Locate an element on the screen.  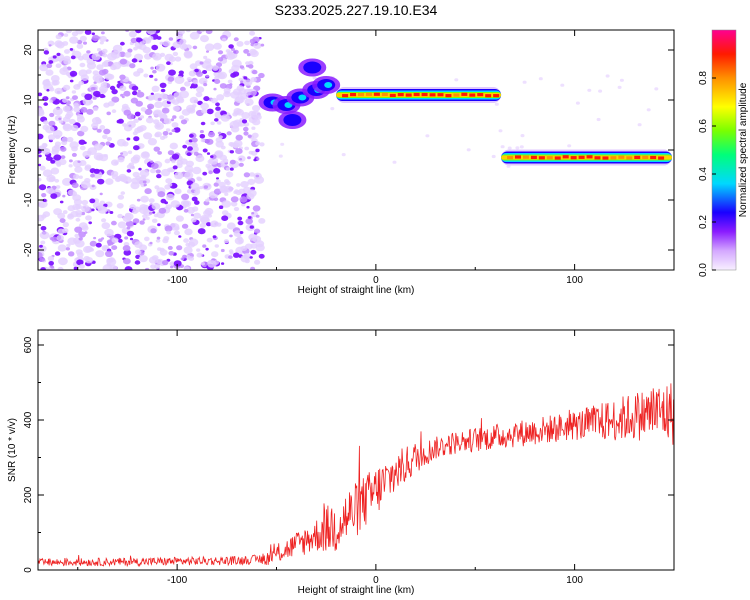
y-tick-label: 400 is located at coordinates (28, 419).